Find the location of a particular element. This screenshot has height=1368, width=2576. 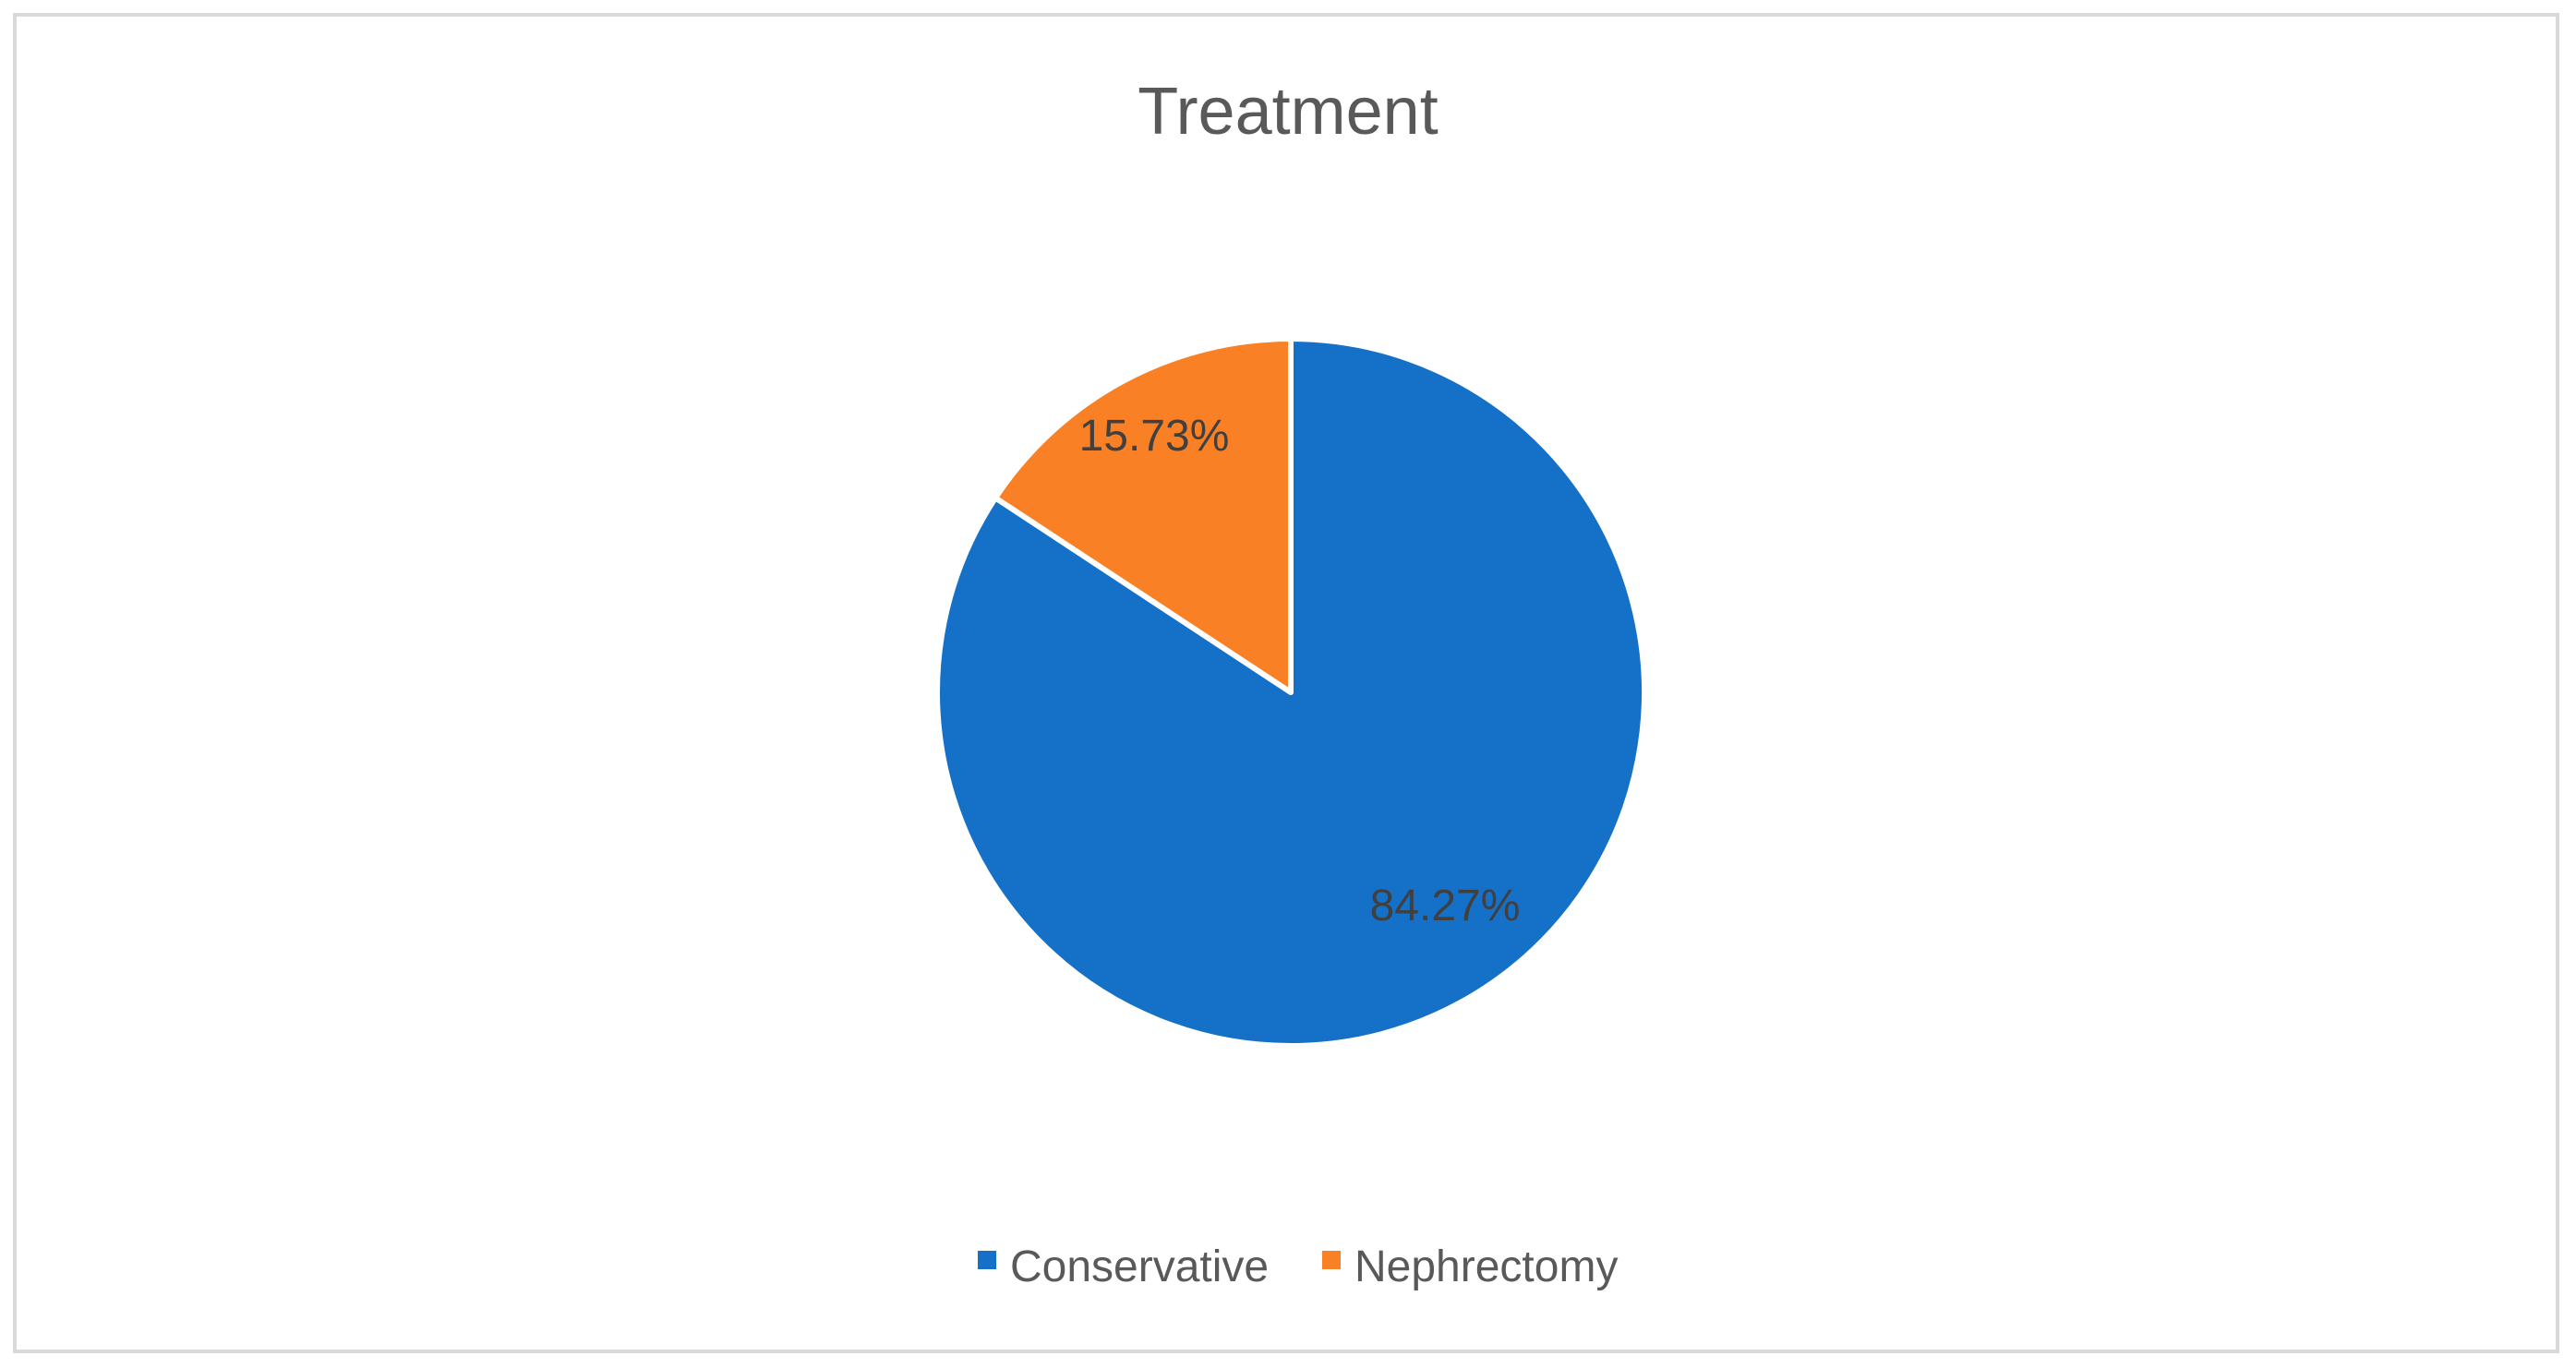

legend-swatch-nephrectomy is located at coordinates (1331, 1260).